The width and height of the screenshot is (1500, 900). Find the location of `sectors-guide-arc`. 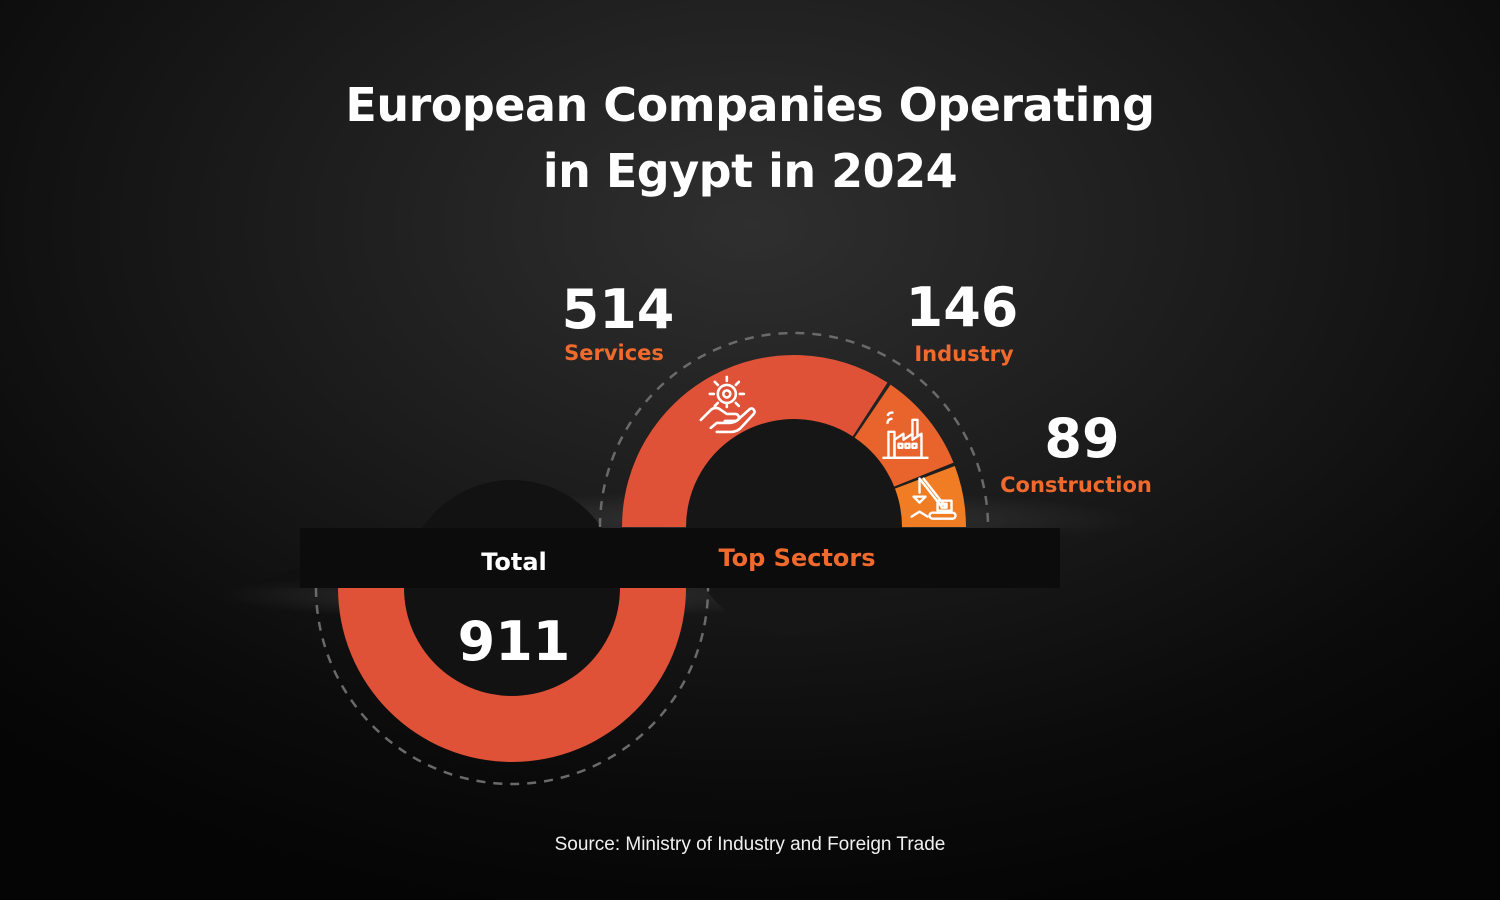

sectors-guide-arc is located at coordinates (794, 432).